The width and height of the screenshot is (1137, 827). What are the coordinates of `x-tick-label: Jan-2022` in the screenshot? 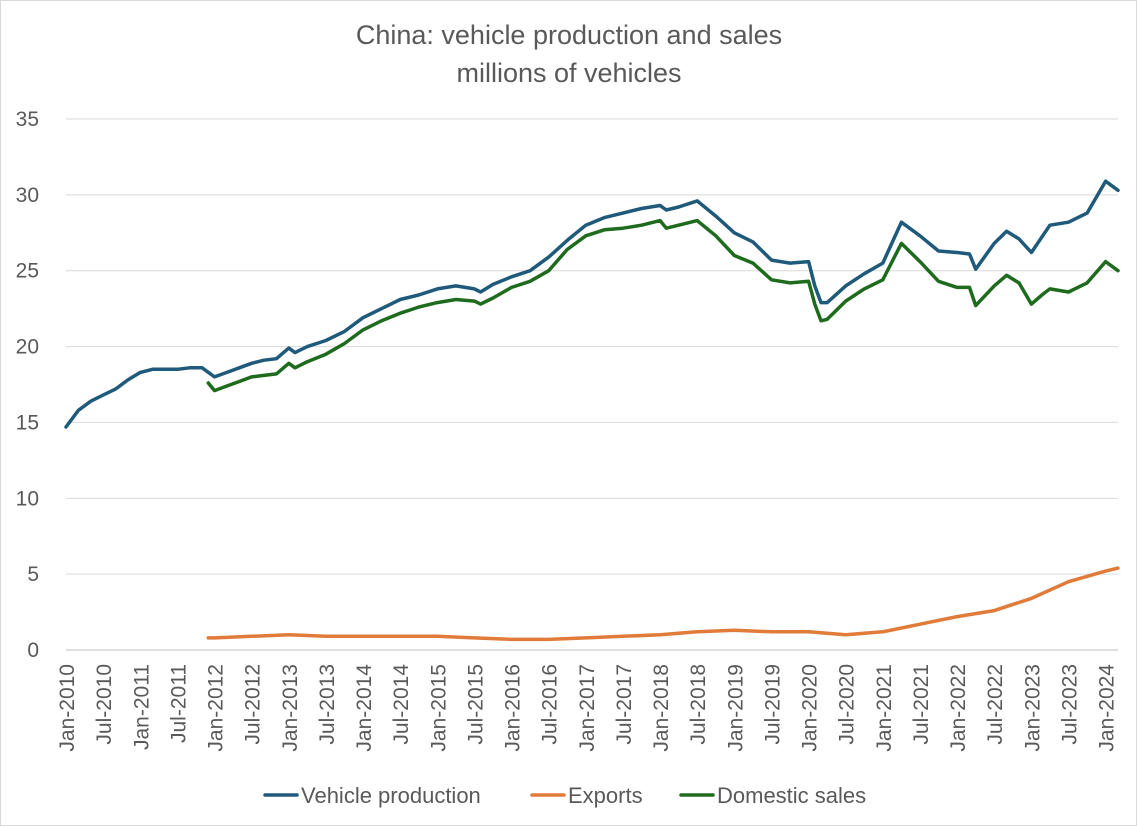 It's located at (958, 708).